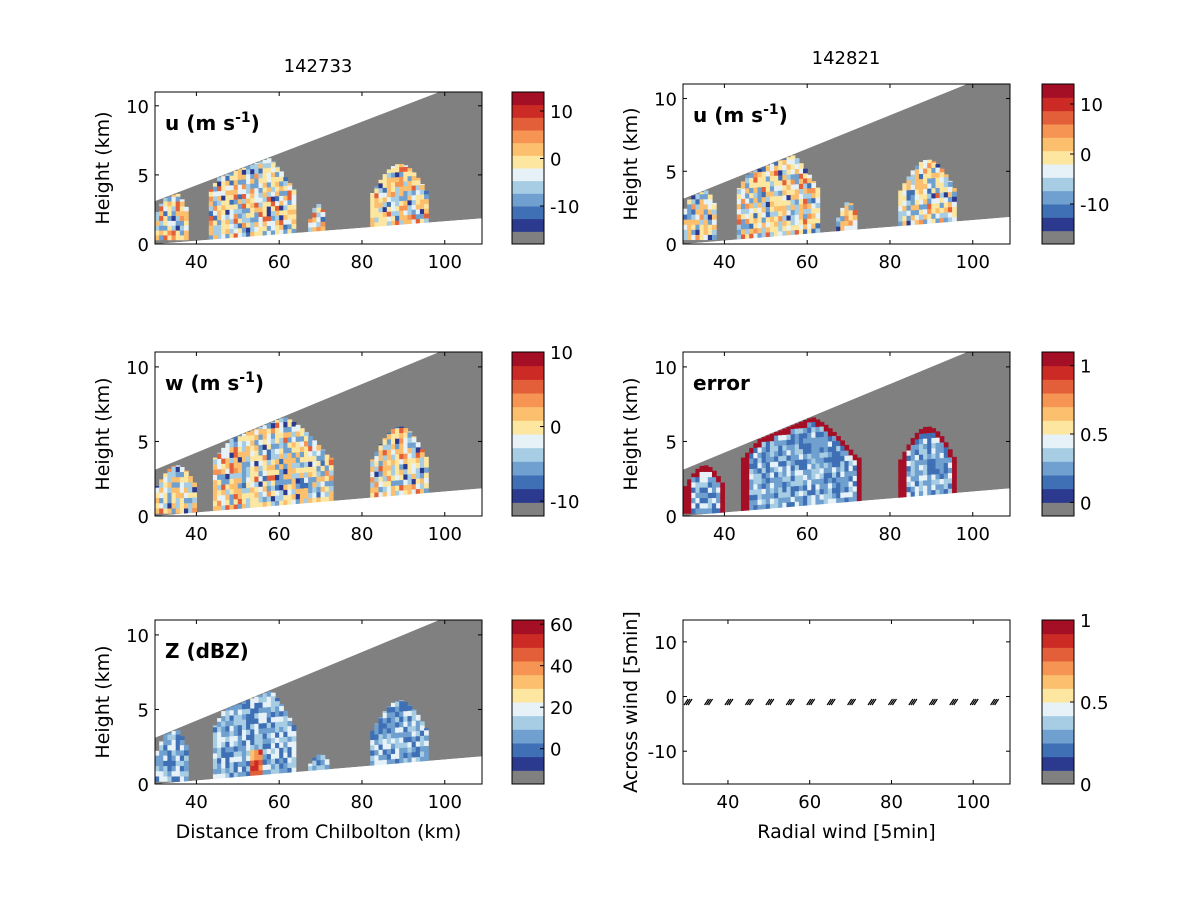 The height and width of the screenshot is (900, 1200). What do you see at coordinates (564, 502) in the screenshot?
I see `colorbar-tick-label: -10` at bounding box center [564, 502].